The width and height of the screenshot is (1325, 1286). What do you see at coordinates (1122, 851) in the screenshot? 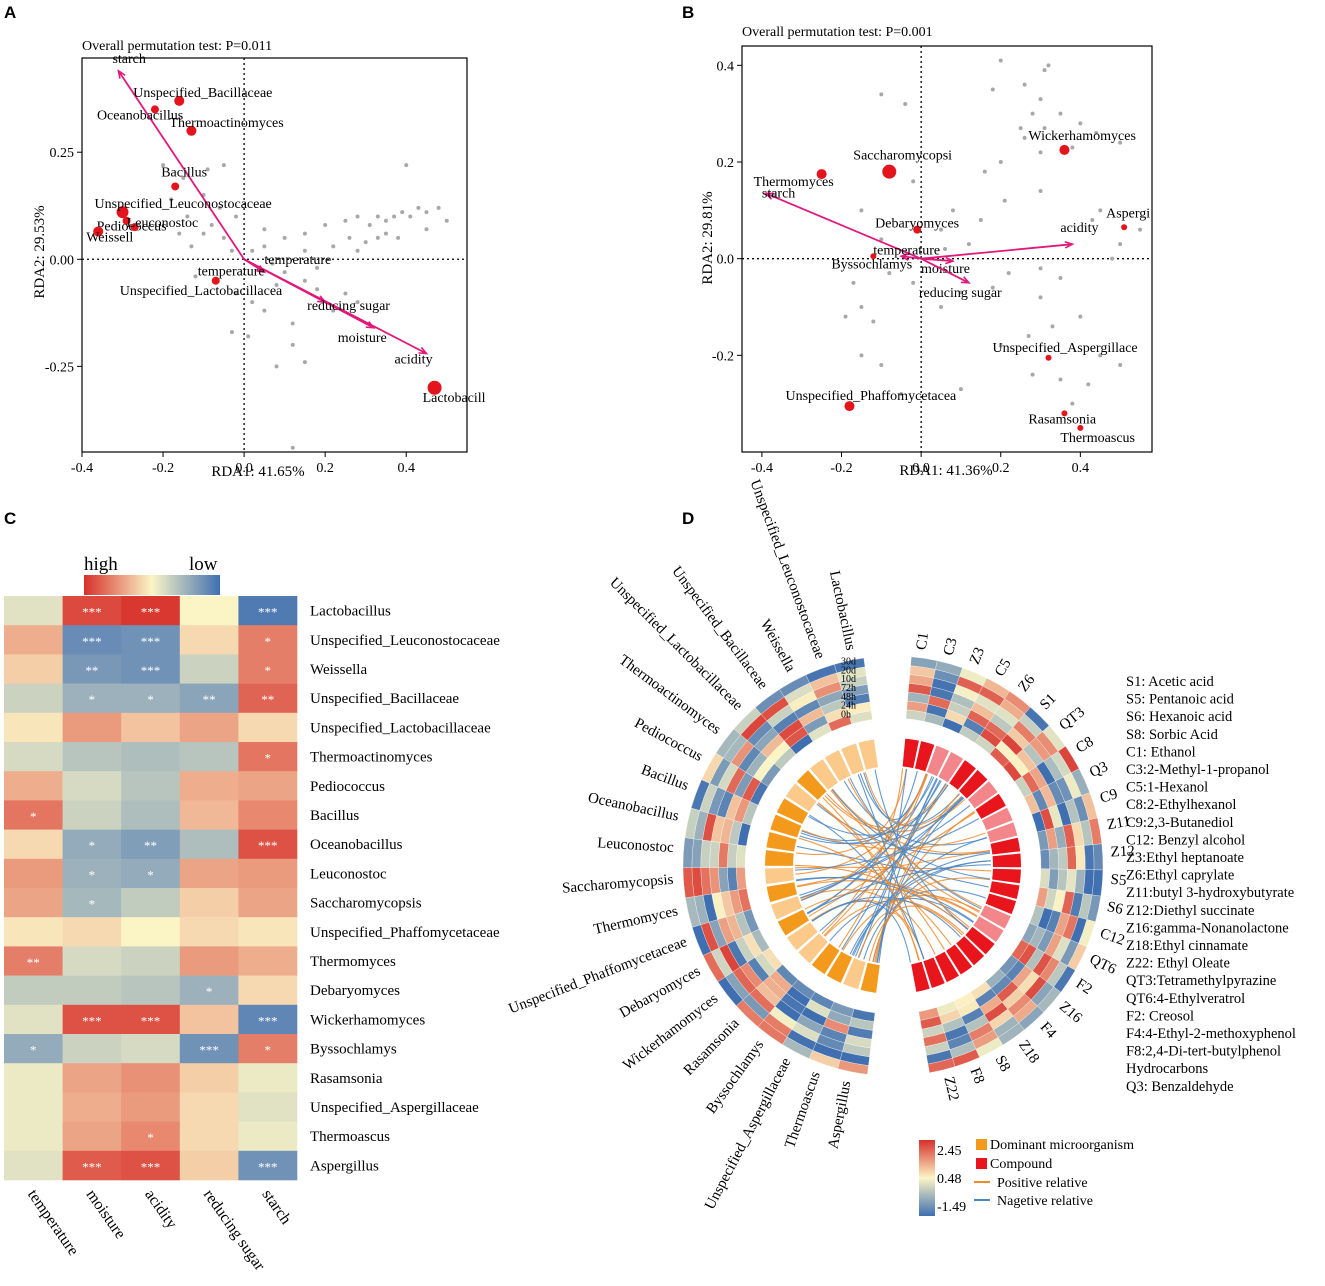
I see `compound-label: Z12` at bounding box center [1122, 851].